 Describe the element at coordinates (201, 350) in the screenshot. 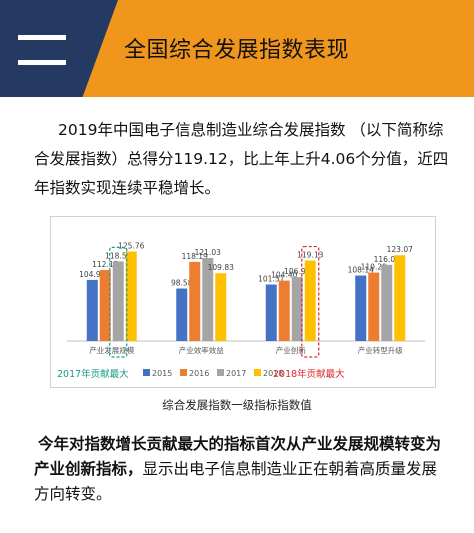

I see `x-tick-label: 产业效率效益` at that location.